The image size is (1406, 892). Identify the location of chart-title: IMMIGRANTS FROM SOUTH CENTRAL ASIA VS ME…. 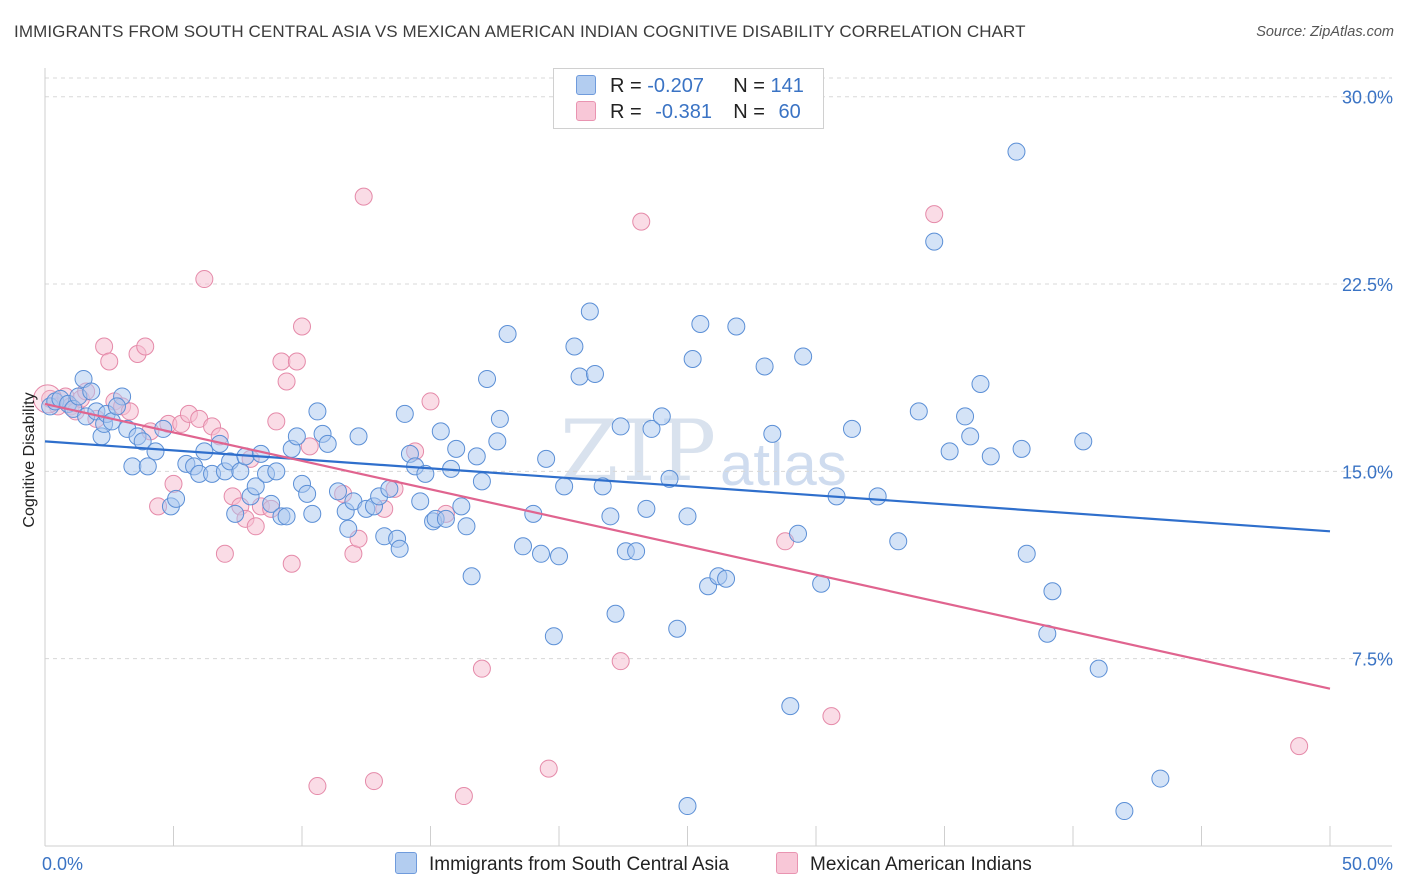
(520, 31).